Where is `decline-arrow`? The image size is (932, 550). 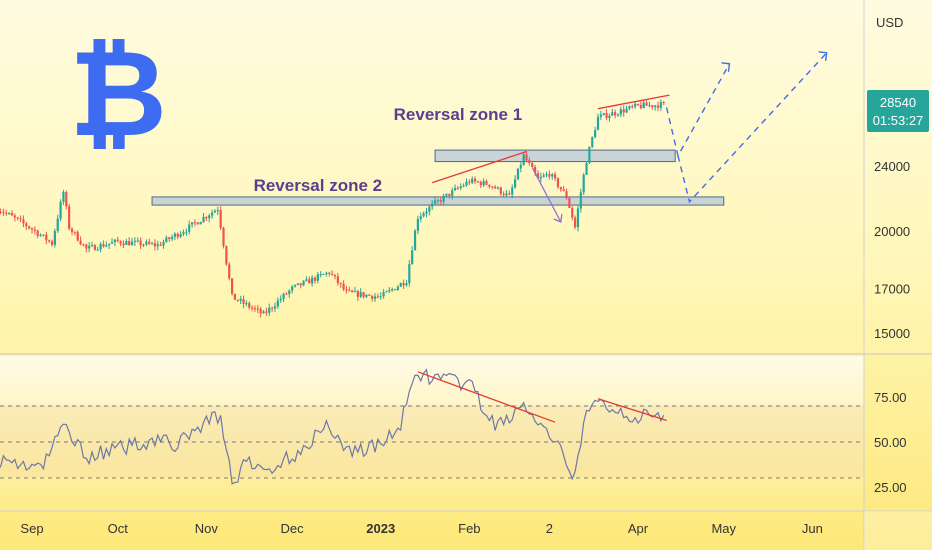
decline-arrow is located at coordinates (546, 195).